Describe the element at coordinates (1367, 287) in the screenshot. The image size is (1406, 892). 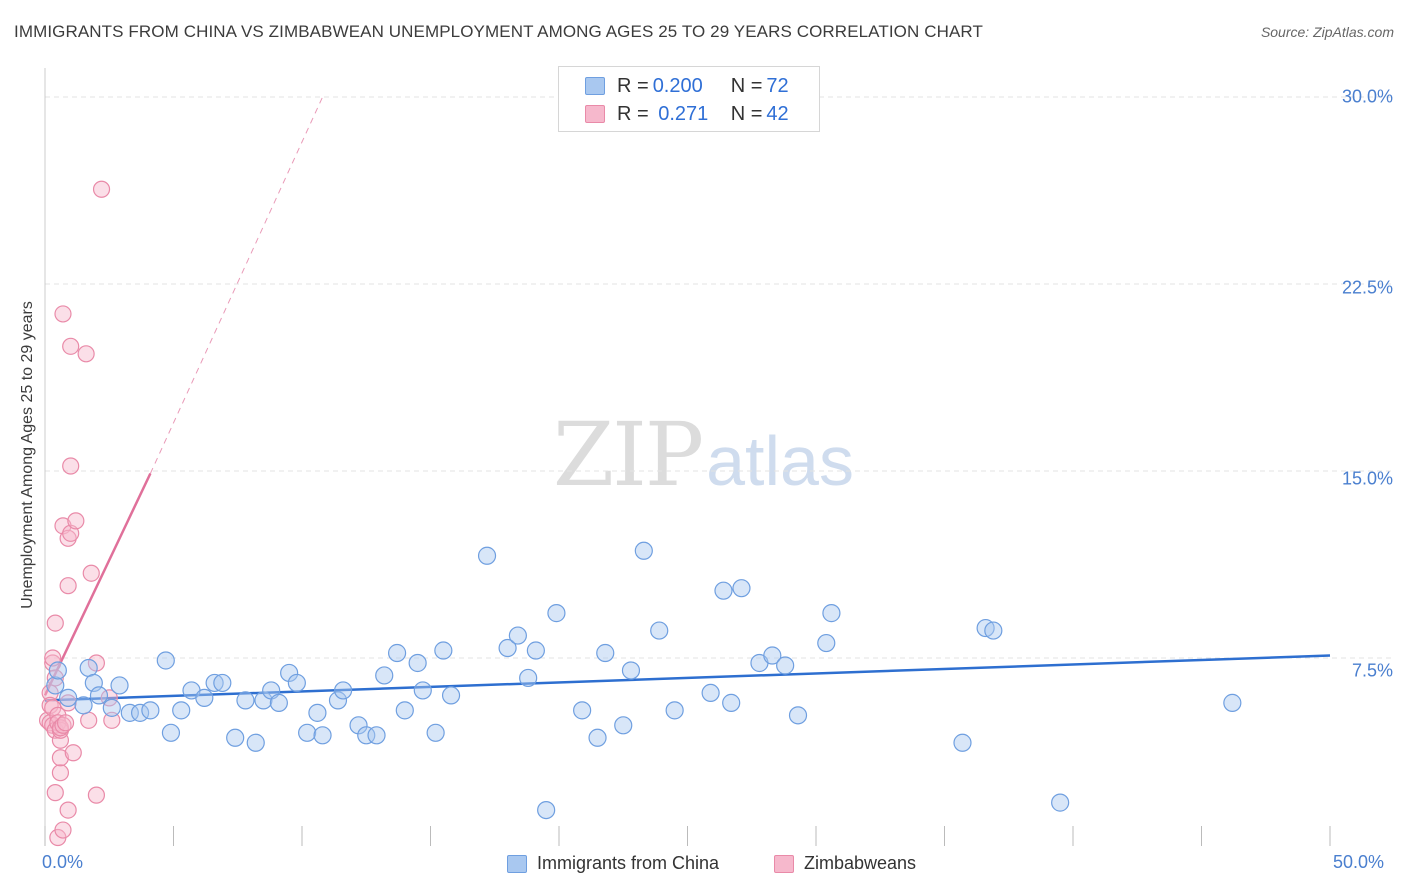
I see `y-tick-label: 22.5%` at that location.